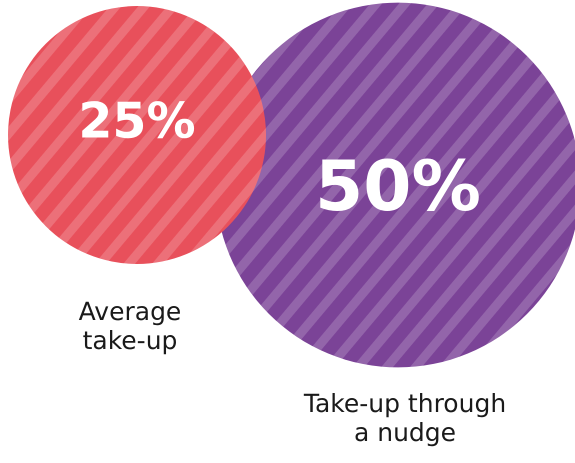 The image size is (575, 463). What do you see at coordinates (137, 121) in the screenshot?
I see `data-label: 25%` at bounding box center [137, 121].